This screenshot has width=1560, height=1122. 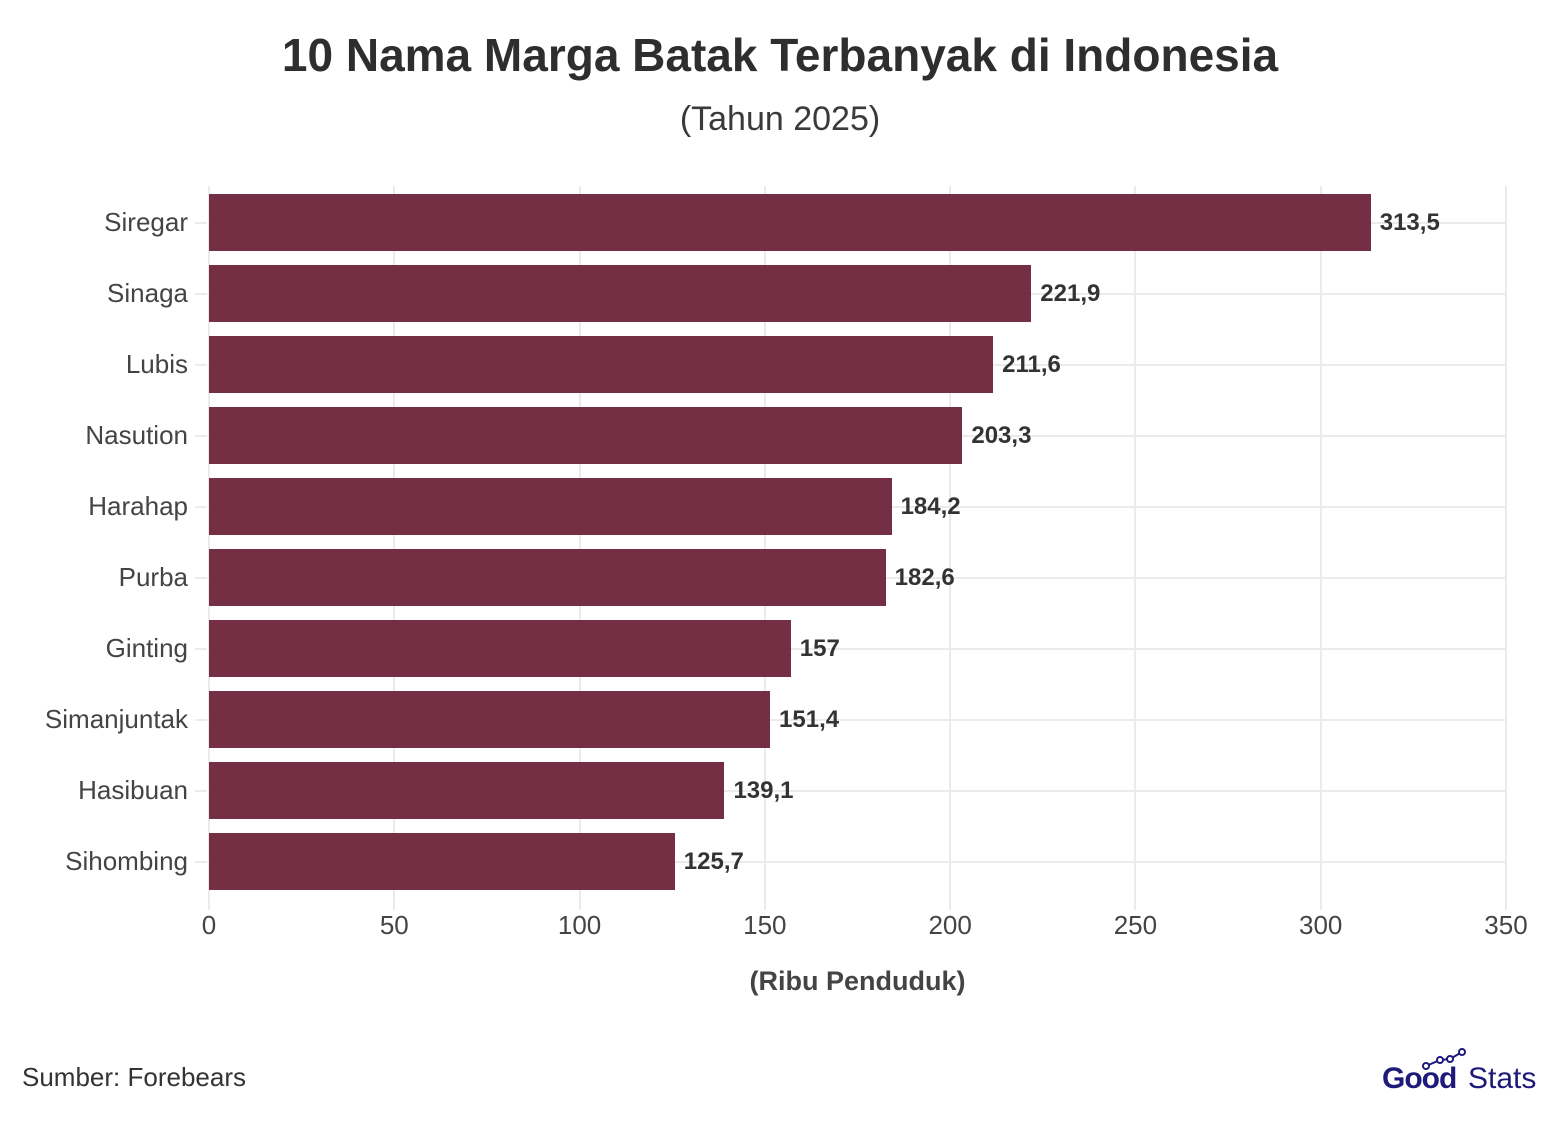 I want to click on bar-simanjuntak, so click(x=490, y=719).